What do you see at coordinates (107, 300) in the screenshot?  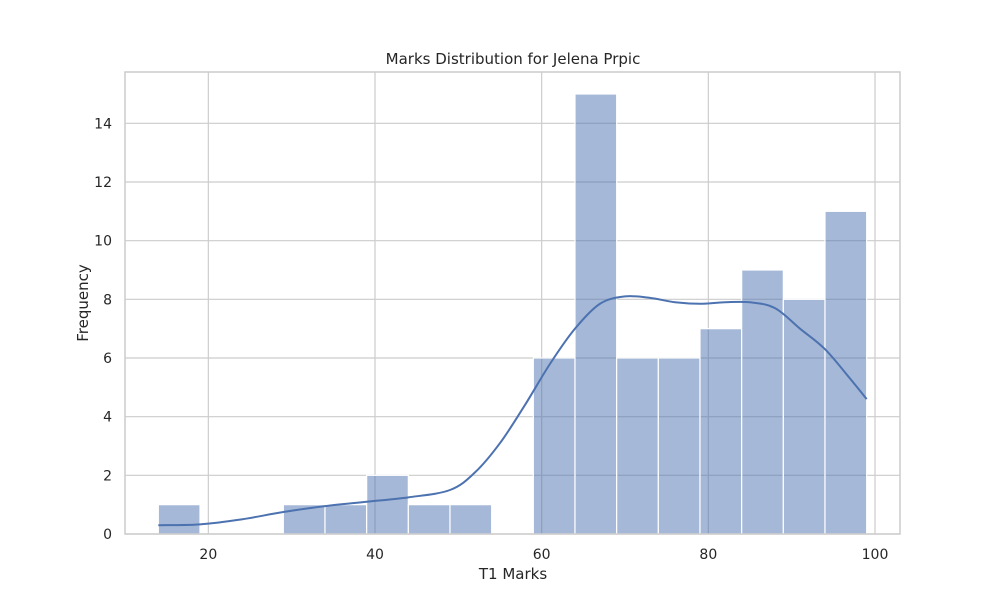 I see `y-tick-label-4: 8` at bounding box center [107, 300].